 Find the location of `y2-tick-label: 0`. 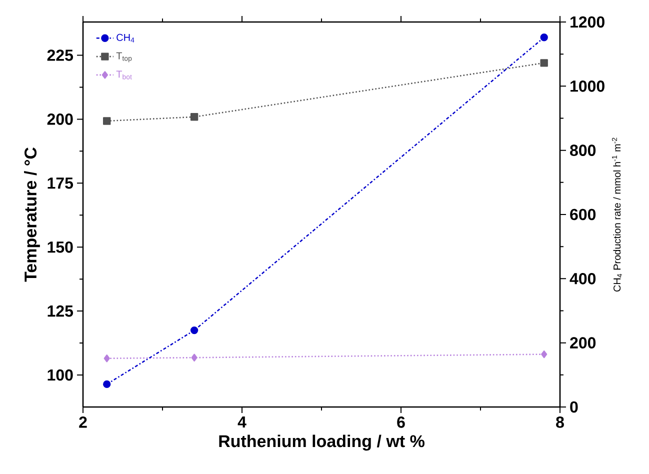

y2-tick-label: 0 is located at coordinates (574, 407).